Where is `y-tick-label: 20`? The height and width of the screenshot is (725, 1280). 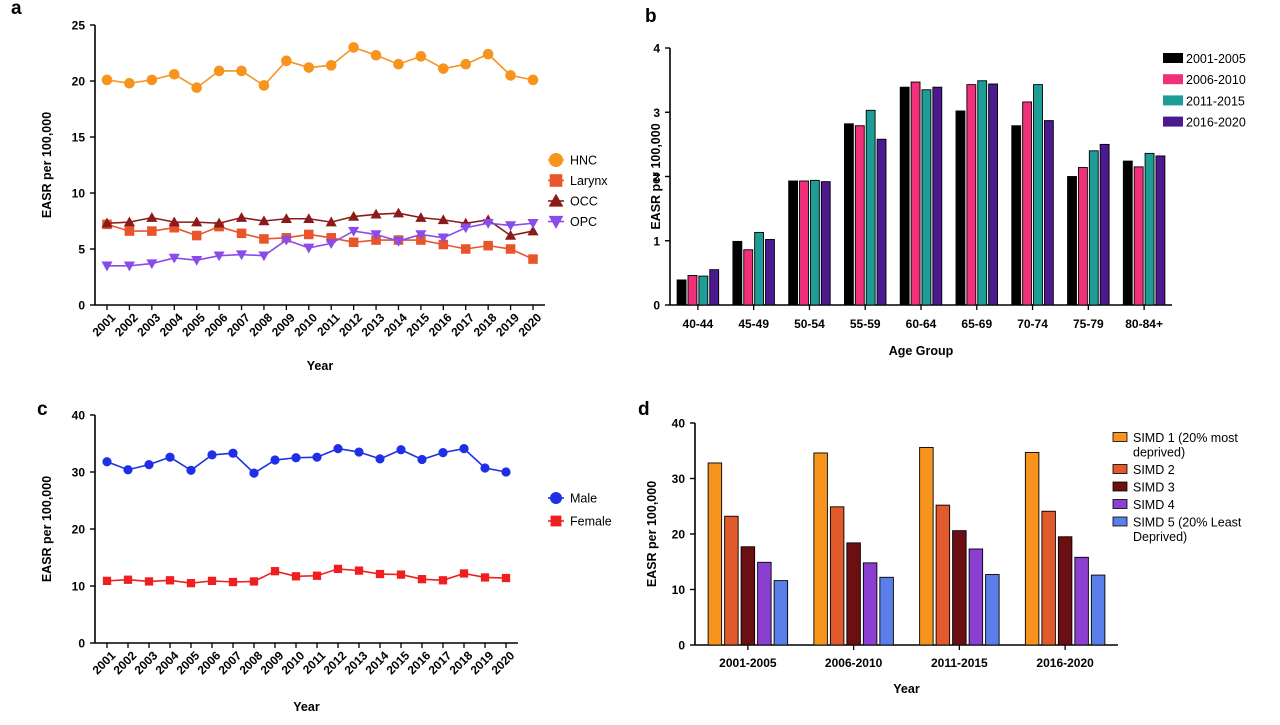 y-tick-label: 20 is located at coordinates (679, 535).